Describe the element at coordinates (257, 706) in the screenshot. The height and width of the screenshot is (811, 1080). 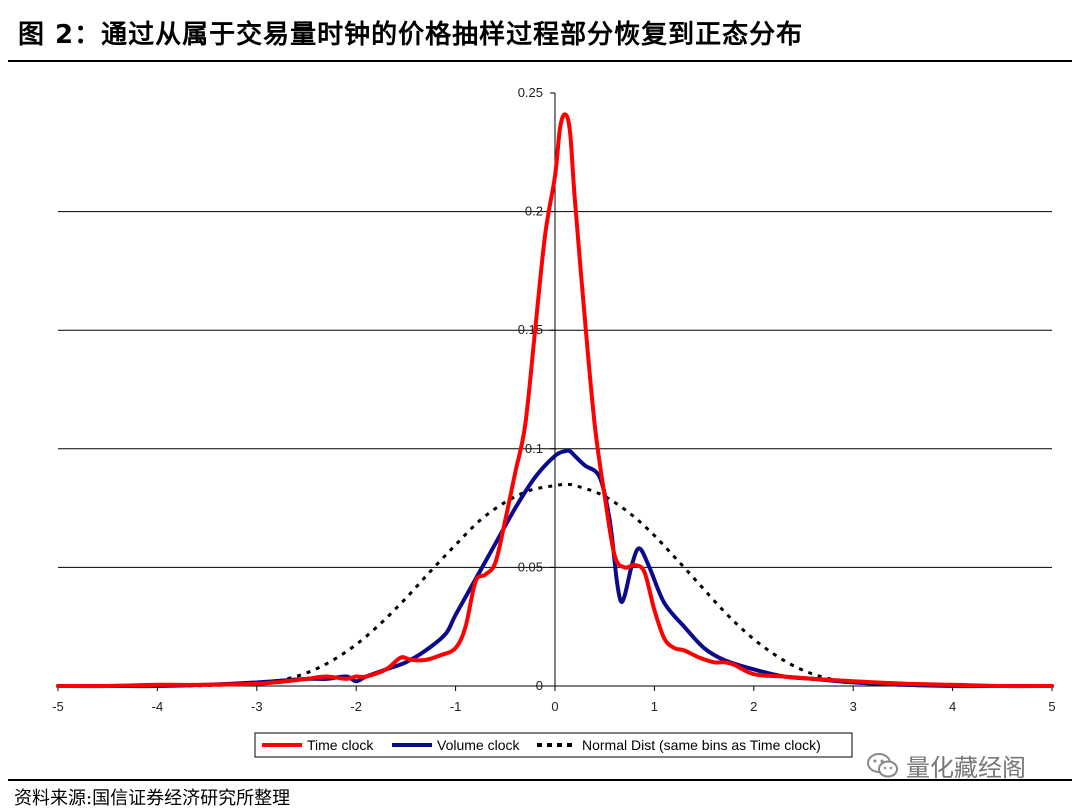
I see `x-tick-label: -3` at that location.